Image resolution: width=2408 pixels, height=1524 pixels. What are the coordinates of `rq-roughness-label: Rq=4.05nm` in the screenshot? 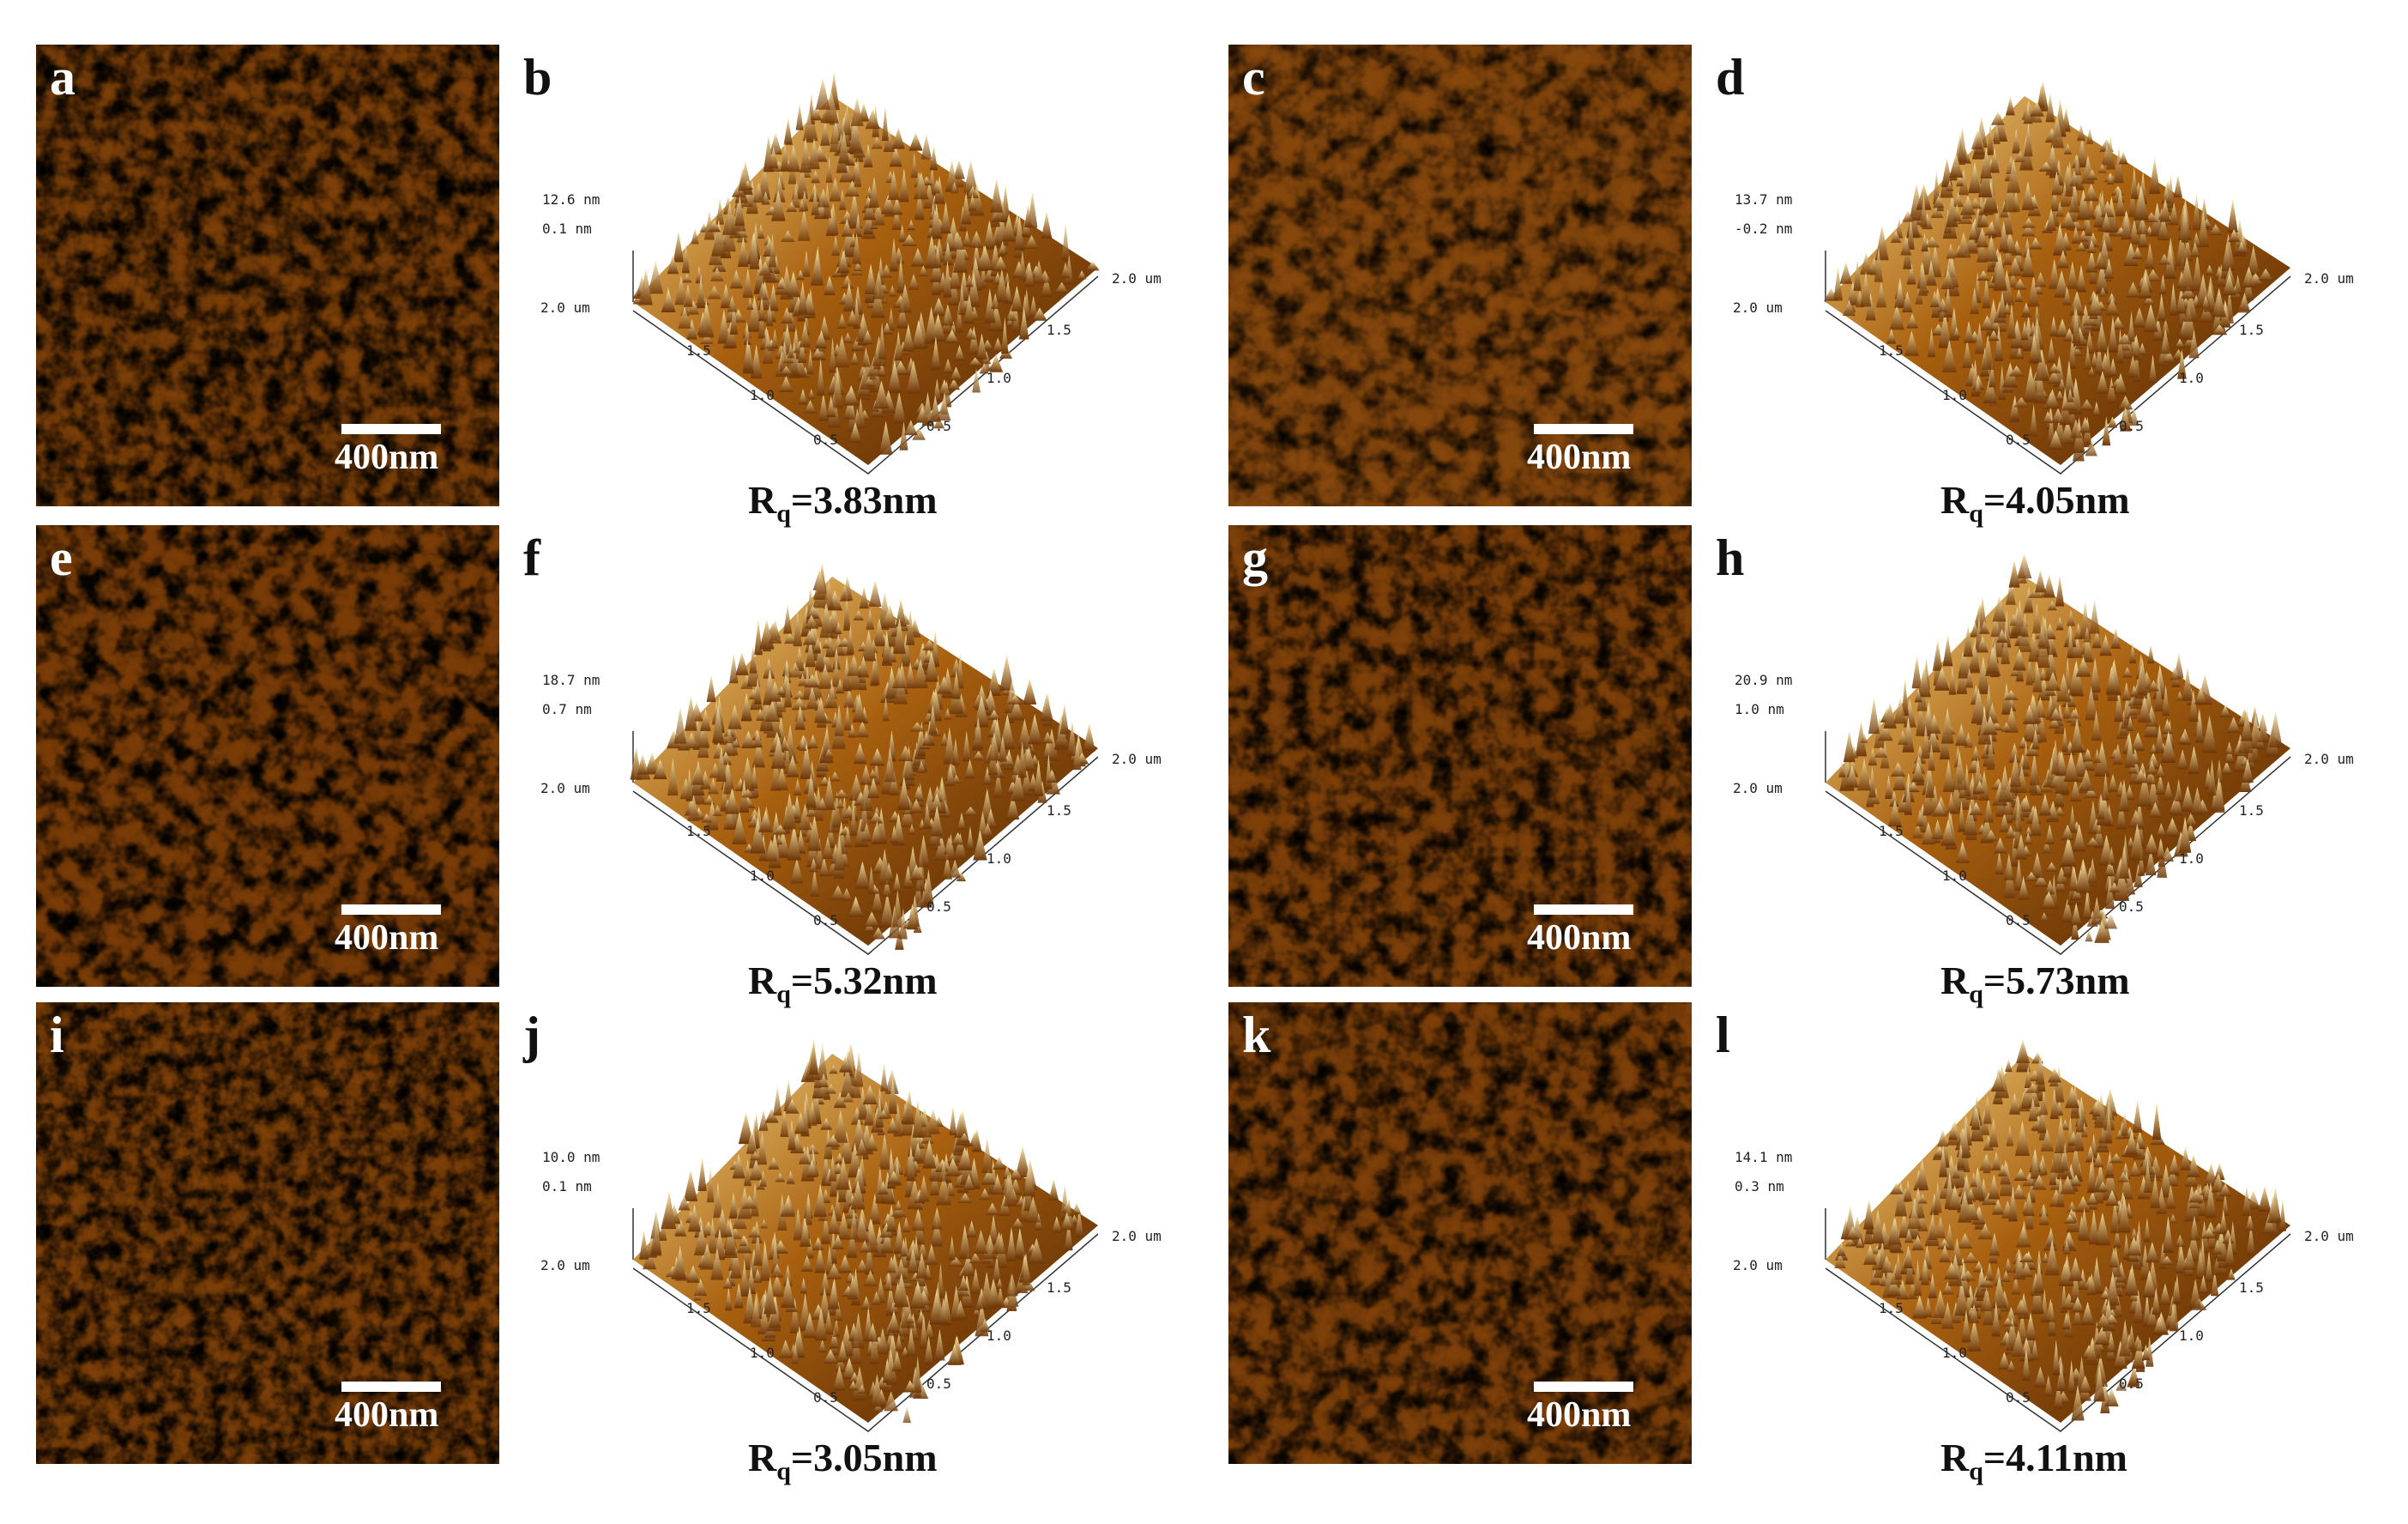 It's located at (2035, 504).